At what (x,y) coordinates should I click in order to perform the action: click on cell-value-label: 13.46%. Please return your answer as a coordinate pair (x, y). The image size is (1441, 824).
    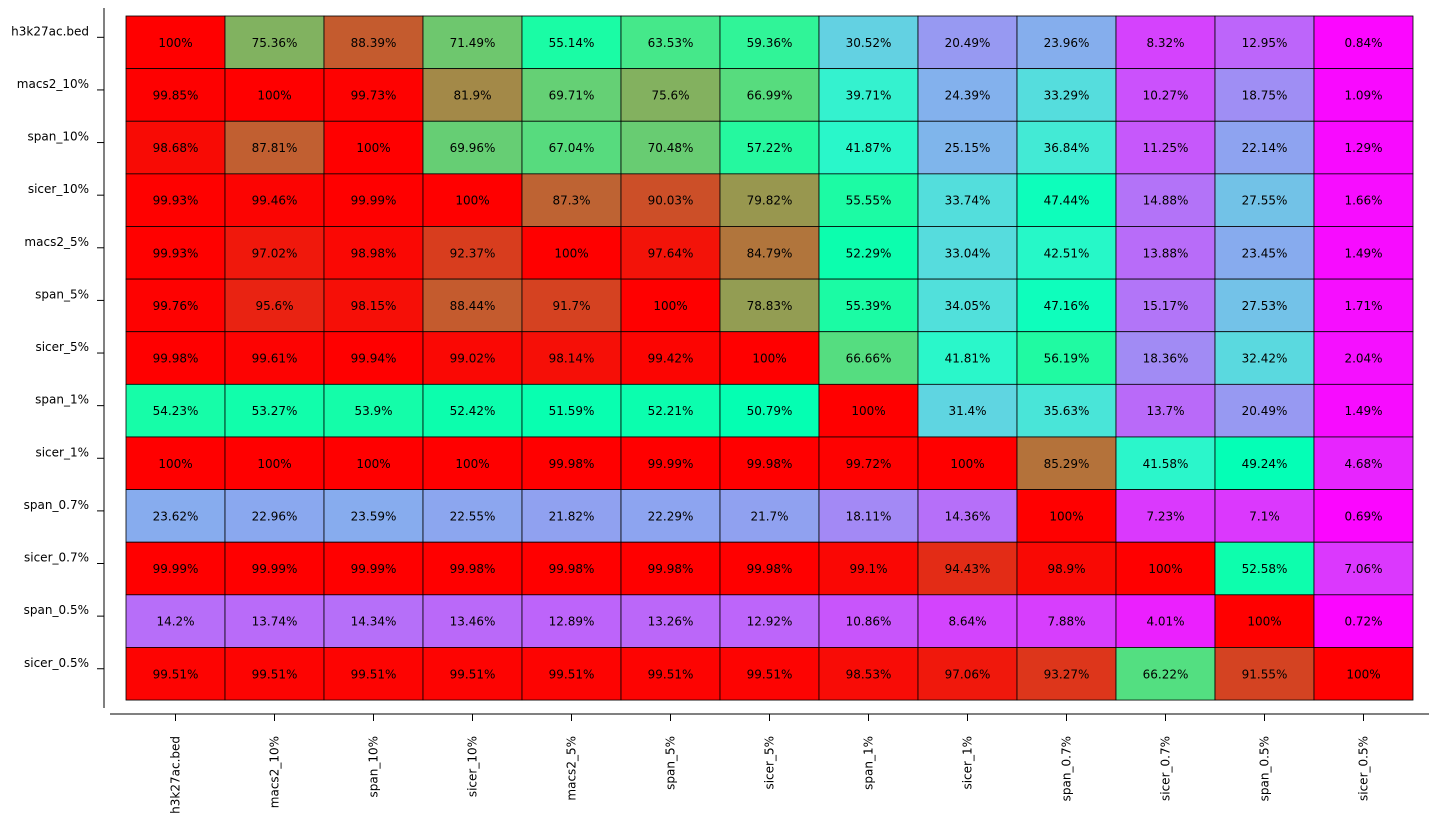
    Looking at the image, I should click on (473, 622).